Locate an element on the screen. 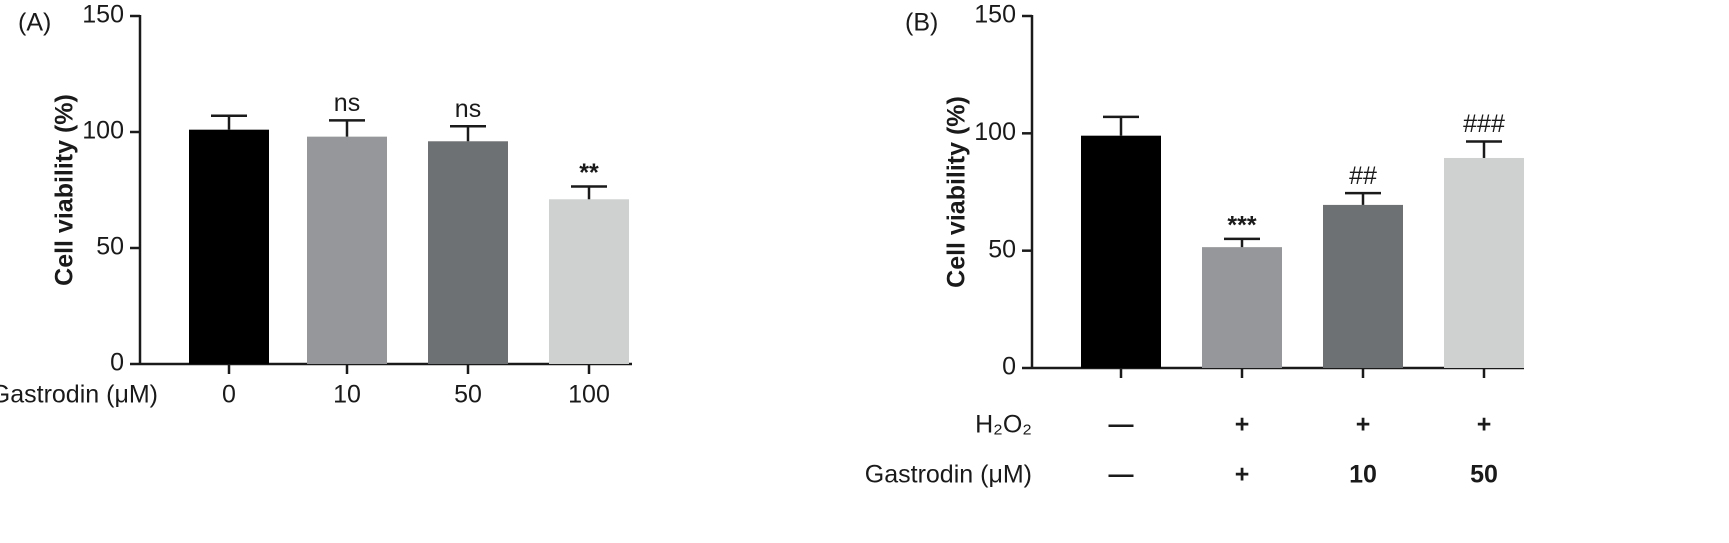 The width and height of the screenshot is (1729, 543). annotation: ** is located at coordinates (589, 173).